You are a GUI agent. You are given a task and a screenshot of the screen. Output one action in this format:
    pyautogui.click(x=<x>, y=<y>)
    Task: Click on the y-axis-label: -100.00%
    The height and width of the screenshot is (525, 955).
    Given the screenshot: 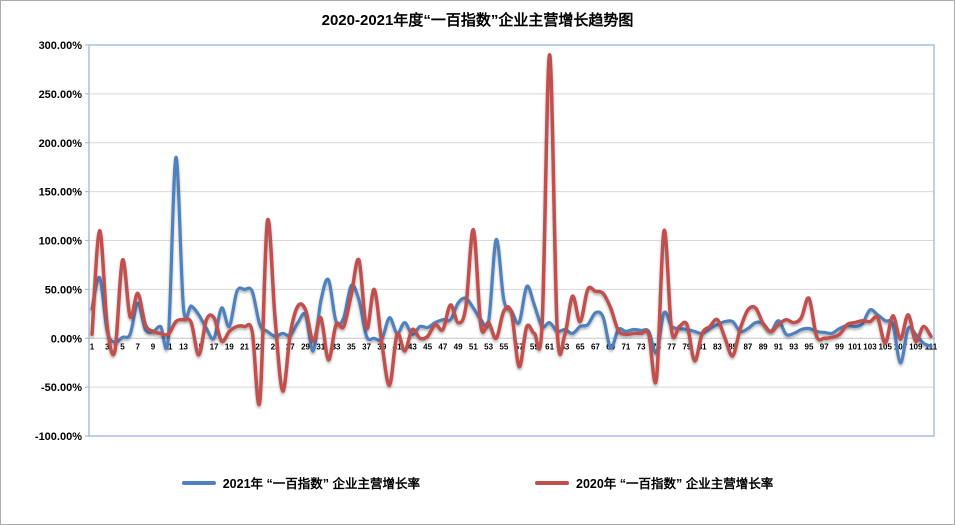 What is the action you would take?
    pyautogui.click(x=58, y=437)
    